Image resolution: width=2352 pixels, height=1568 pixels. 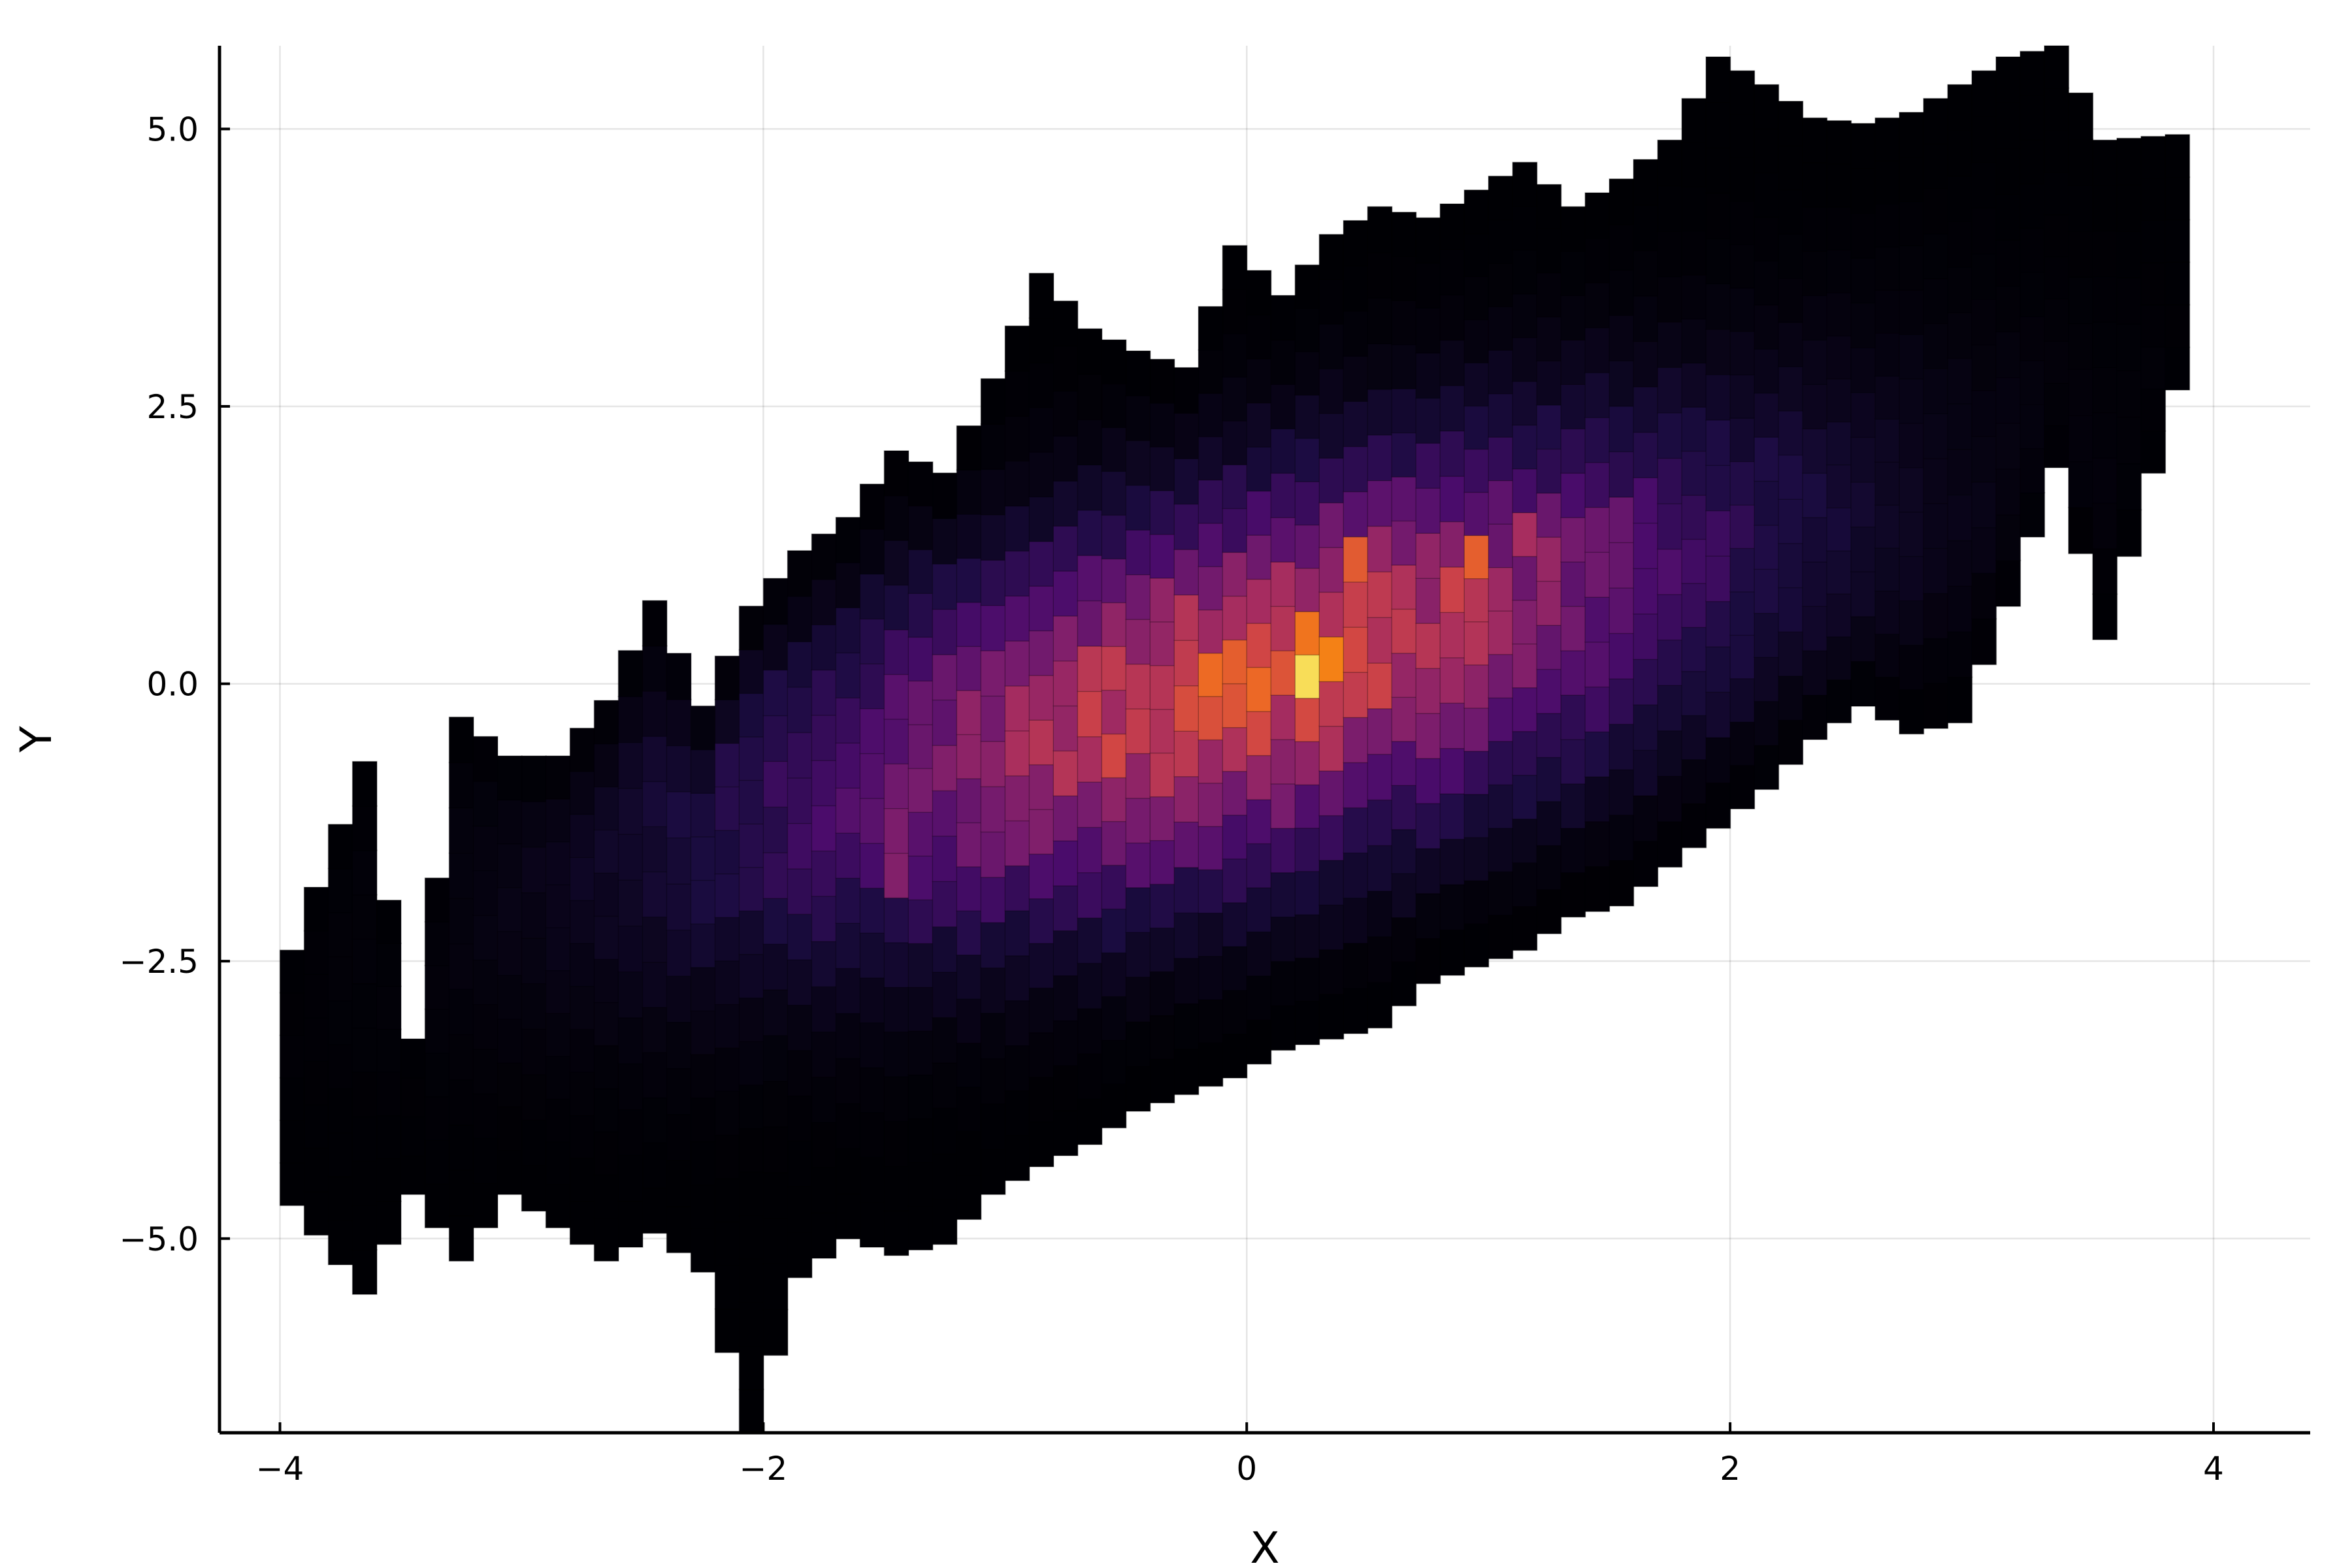 What do you see at coordinates (172, 685) in the screenshot?
I see `y-tick-label-2: 0.0` at bounding box center [172, 685].